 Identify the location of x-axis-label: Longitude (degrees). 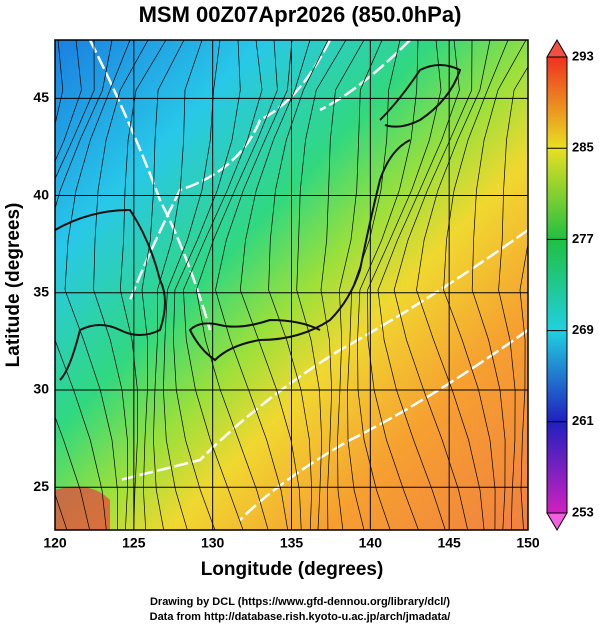
(292, 569).